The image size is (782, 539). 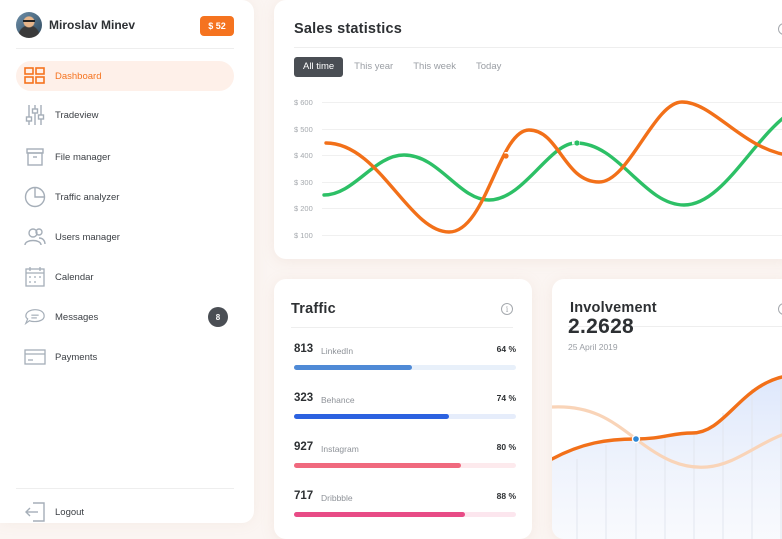 What do you see at coordinates (125, 237) in the screenshot?
I see `sidebar-item-users-manager: Users manager` at bounding box center [125, 237].